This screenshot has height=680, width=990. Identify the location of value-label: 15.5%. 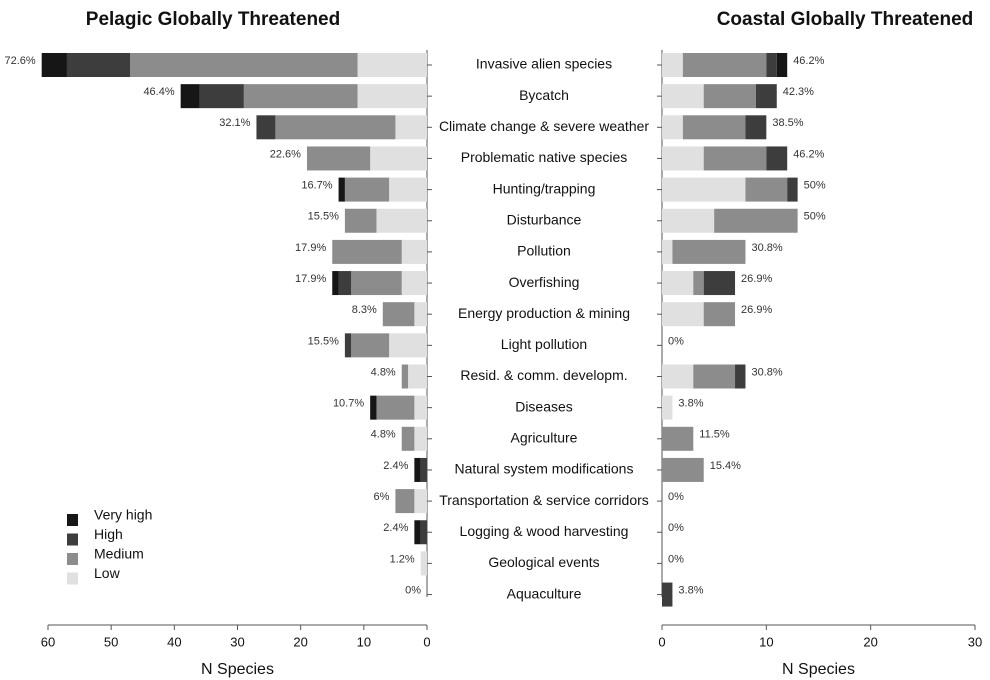
(323, 341).